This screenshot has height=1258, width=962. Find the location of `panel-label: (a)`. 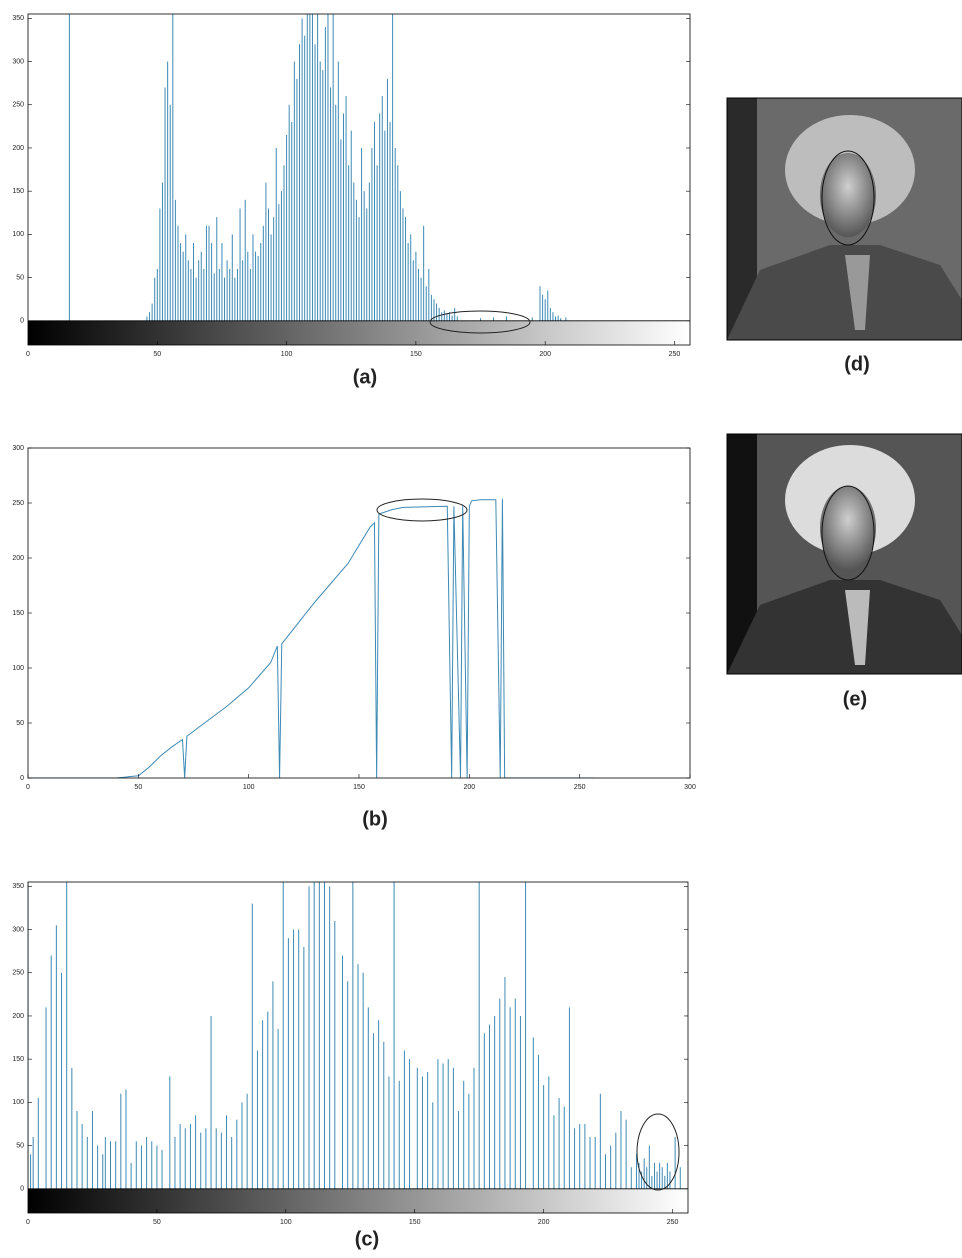

panel-label: (a) is located at coordinates (365, 377).